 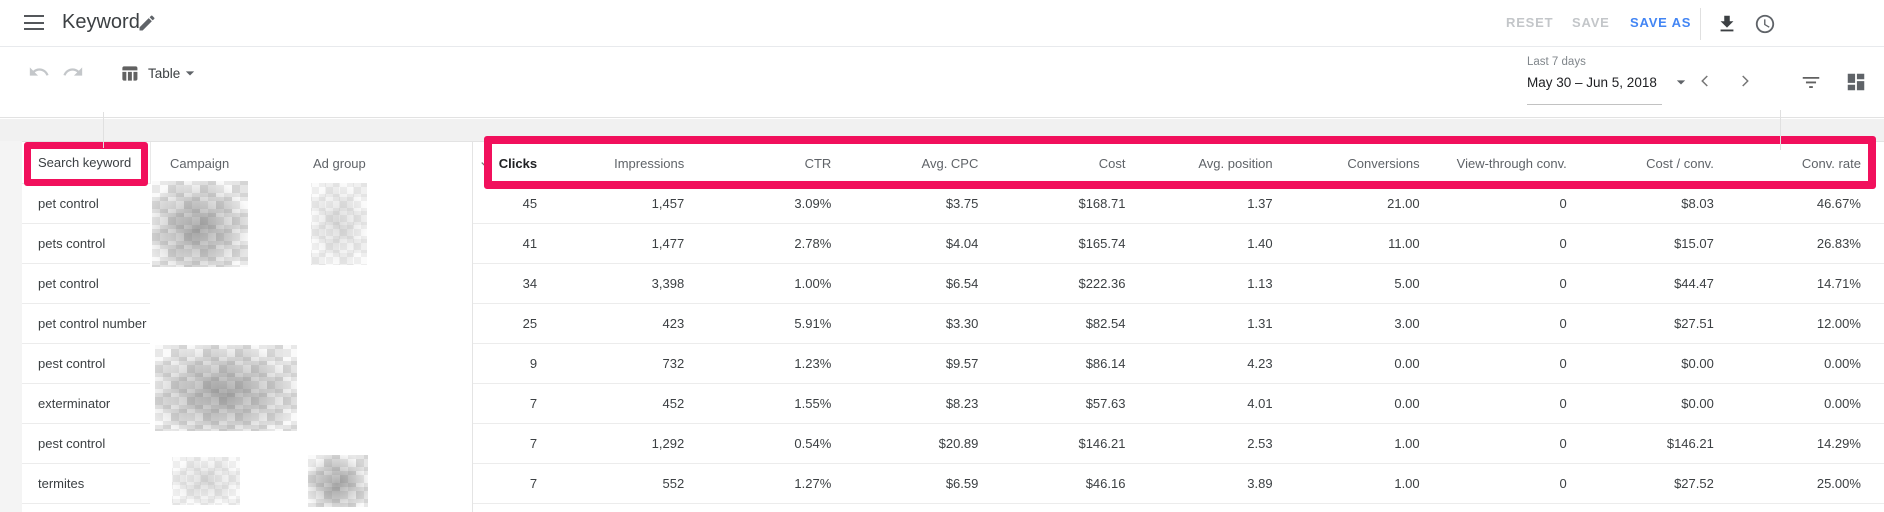 I want to click on metric-cell: $222.36, so click(x=1102, y=283).